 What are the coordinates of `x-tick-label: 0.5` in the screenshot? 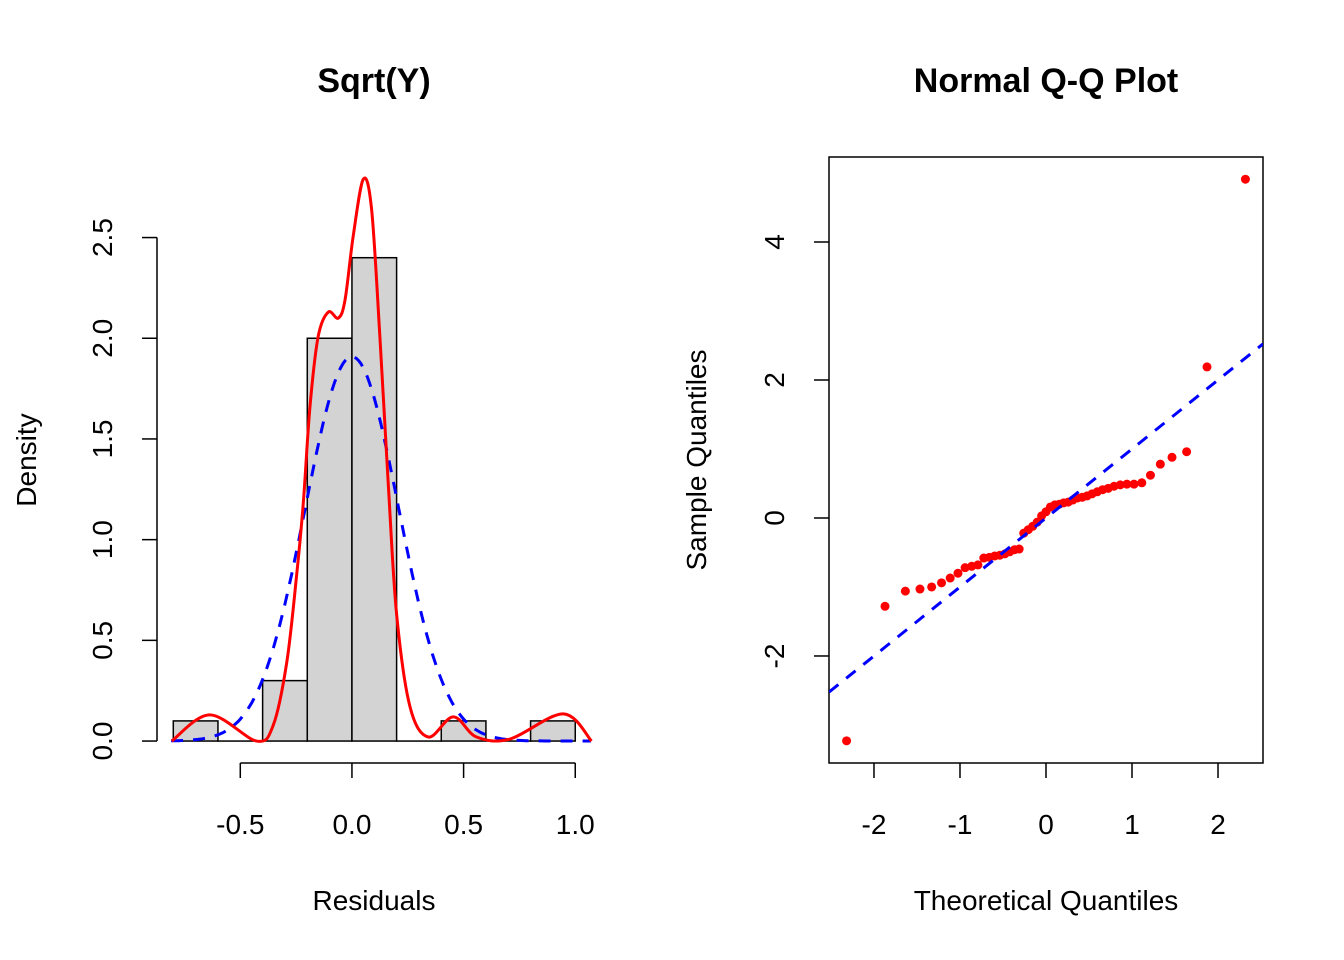 It's located at (463, 824).